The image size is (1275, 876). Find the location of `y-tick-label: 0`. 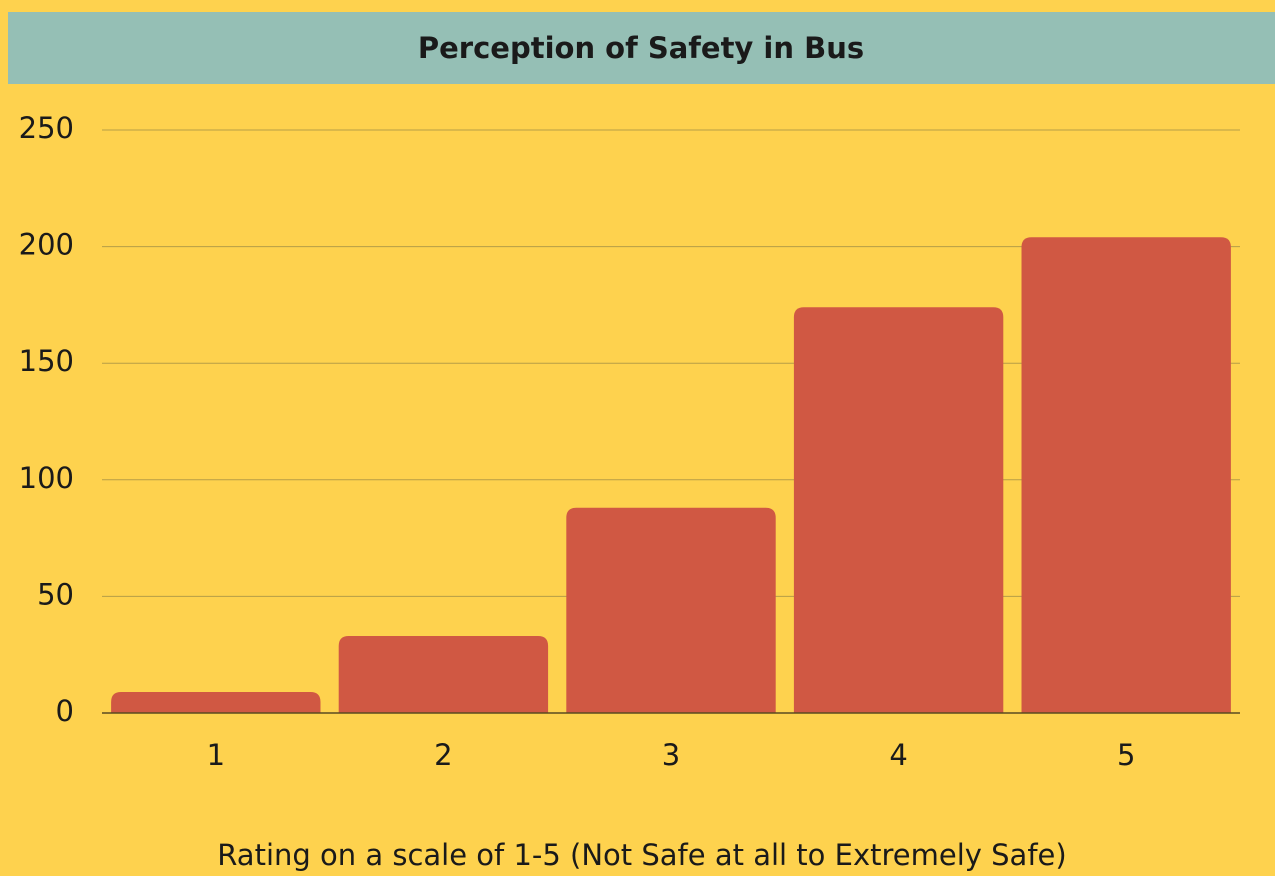

y-tick-label: 0 is located at coordinates (65, 711).